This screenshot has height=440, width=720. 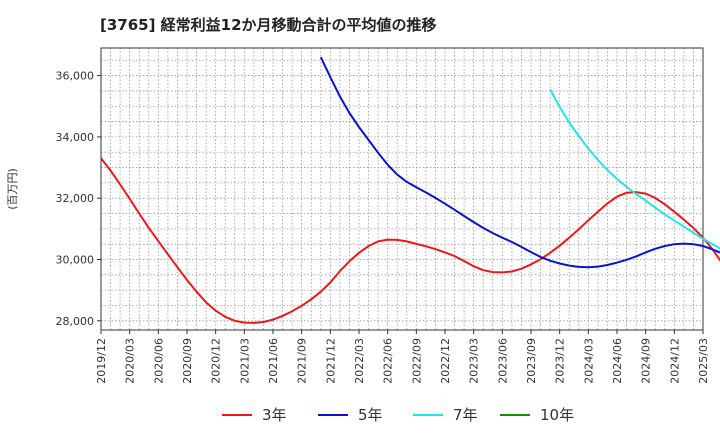 What do you see at coordinates (216, 361) in the screenshot?
I see `x-tick-label: 2020/12` at bounding box center [216, 361].